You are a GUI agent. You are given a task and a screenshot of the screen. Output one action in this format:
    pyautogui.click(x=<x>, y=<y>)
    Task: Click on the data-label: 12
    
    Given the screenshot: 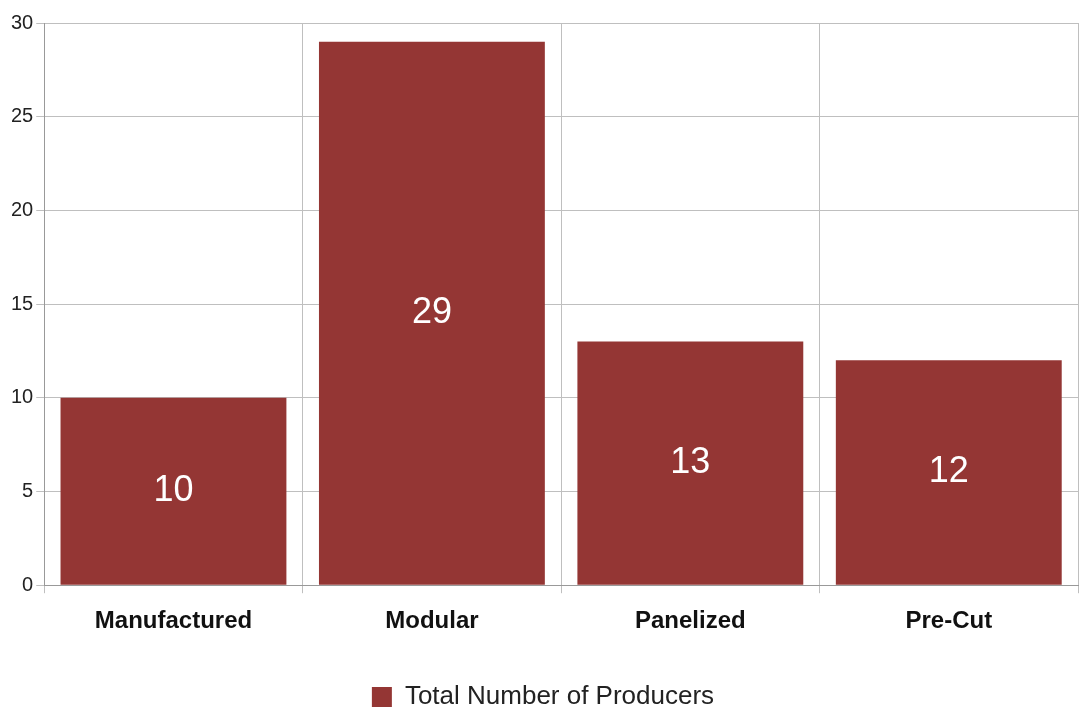 What is the action you would take?
    pyautogui.click(x=948, y=470)
    